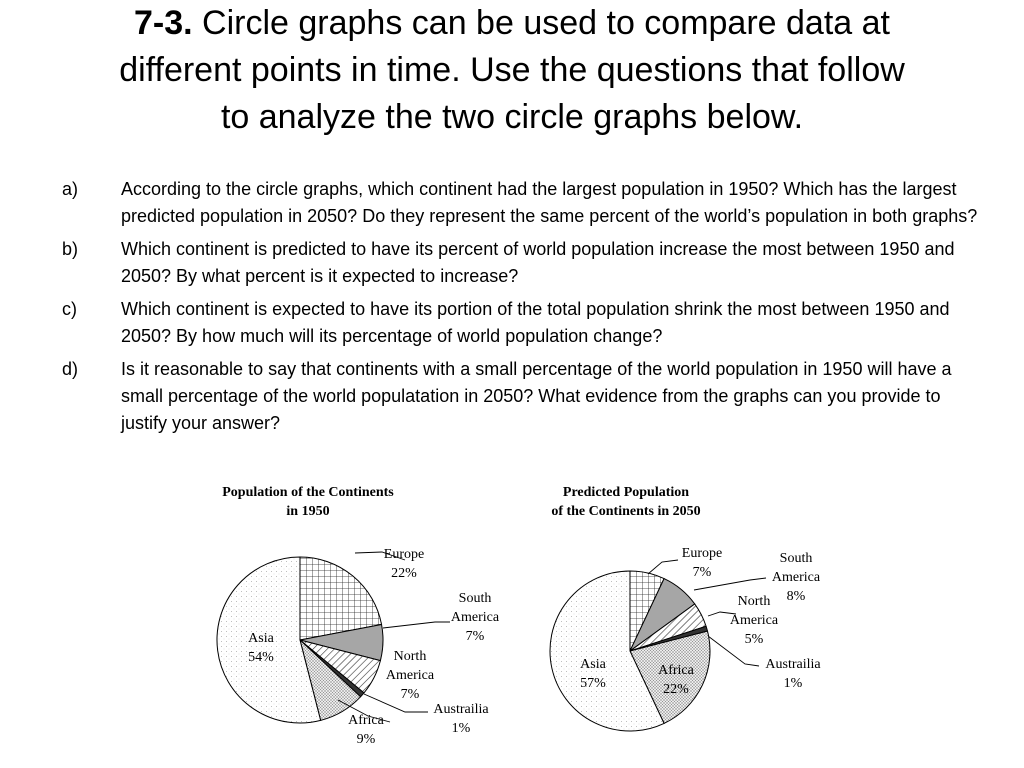 This screenshot has height=768, width=1024. What do you see at coordinates (626, 492) in the screenshot?
I see `chart-2050-title-line-1: Predicted Population` at bounding box center [626, 492].